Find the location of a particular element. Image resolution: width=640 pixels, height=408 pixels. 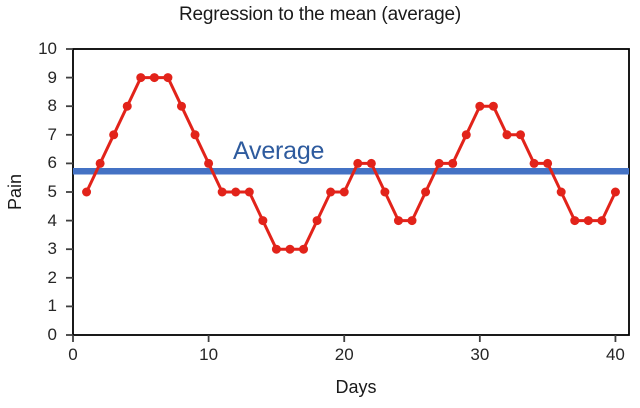

y-tick-label: 3 is located at coordinates (52, 249).